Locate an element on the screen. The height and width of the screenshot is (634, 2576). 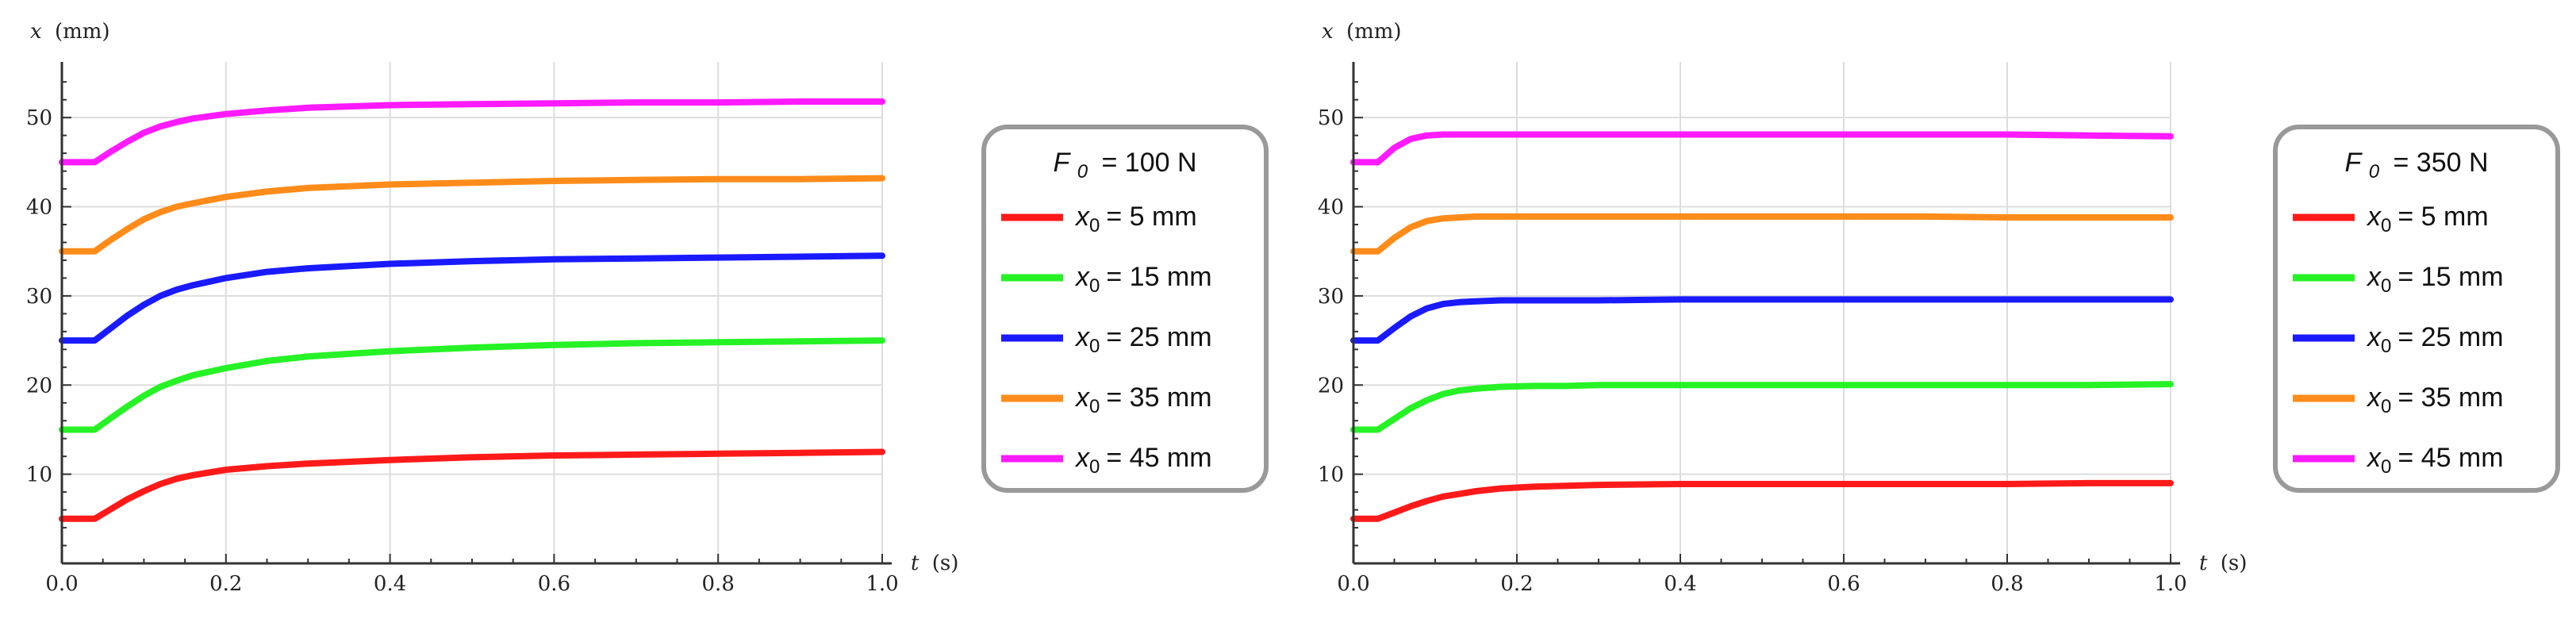
legend-title: F 0 = 350 N is located at coordinates (2416, 166).